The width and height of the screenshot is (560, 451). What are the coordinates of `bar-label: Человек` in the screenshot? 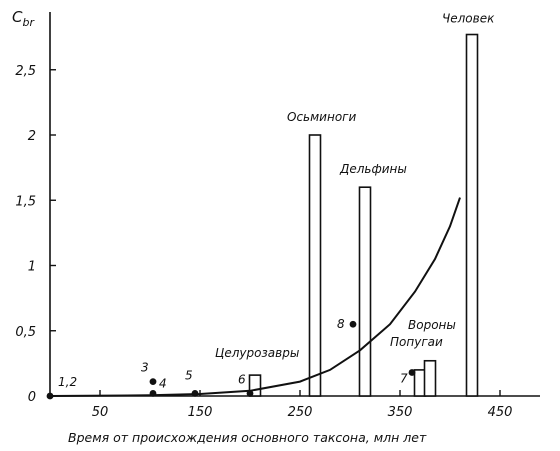 It's located at (468, 19).